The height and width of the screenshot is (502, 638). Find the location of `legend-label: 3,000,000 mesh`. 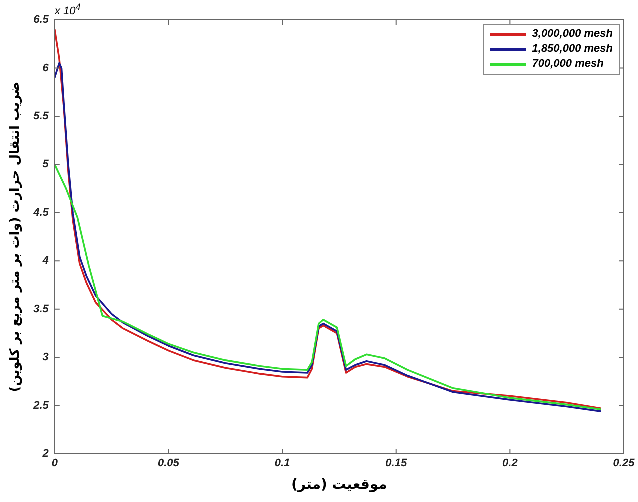

legend-label: 3,000,000 mesh is located at coordinates (572, 34).